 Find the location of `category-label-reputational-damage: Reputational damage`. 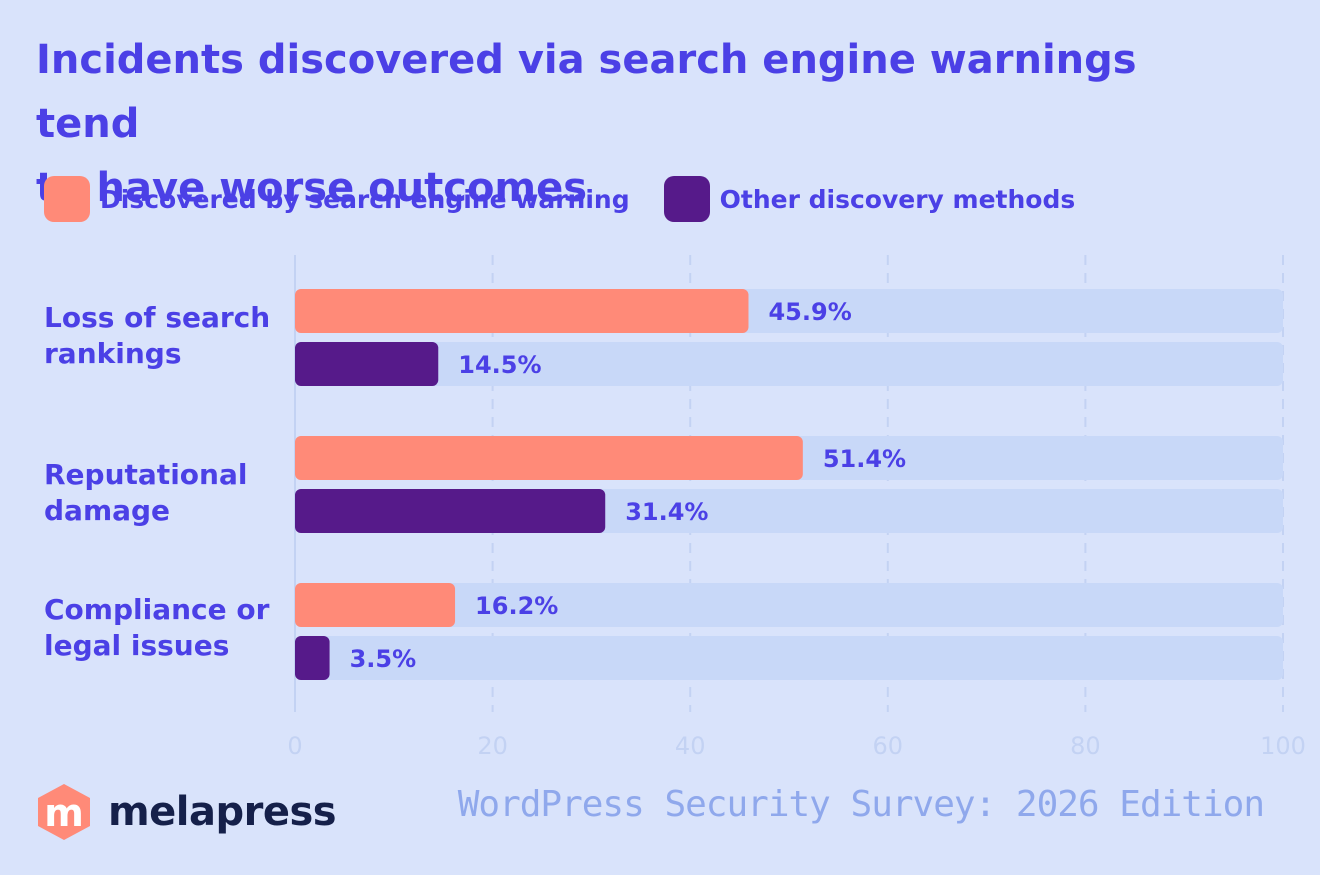

category-label-reputational-damage: Reputational damage is located at coordinates (164, 493).